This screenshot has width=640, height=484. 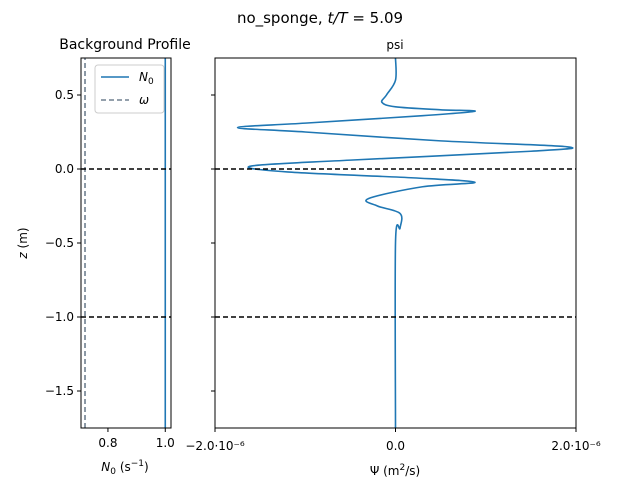 What do you see at coordinates (395, 446) in the screenshot?
I see `right-xtick-label-1: 0.0` at bounding box center [395, 446].